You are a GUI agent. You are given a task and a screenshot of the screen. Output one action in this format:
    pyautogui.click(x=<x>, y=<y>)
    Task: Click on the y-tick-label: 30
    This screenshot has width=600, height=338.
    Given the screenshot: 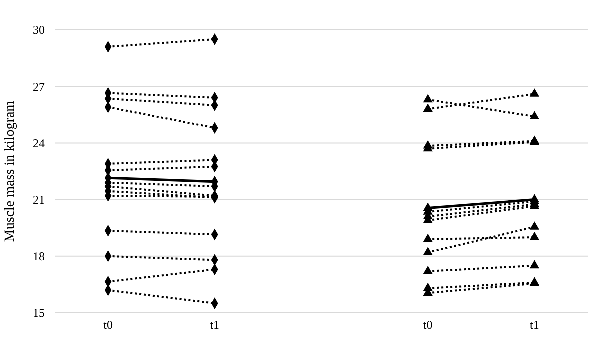 What is the action you would take?
    pyautogui.click(x=39, y=30)
    